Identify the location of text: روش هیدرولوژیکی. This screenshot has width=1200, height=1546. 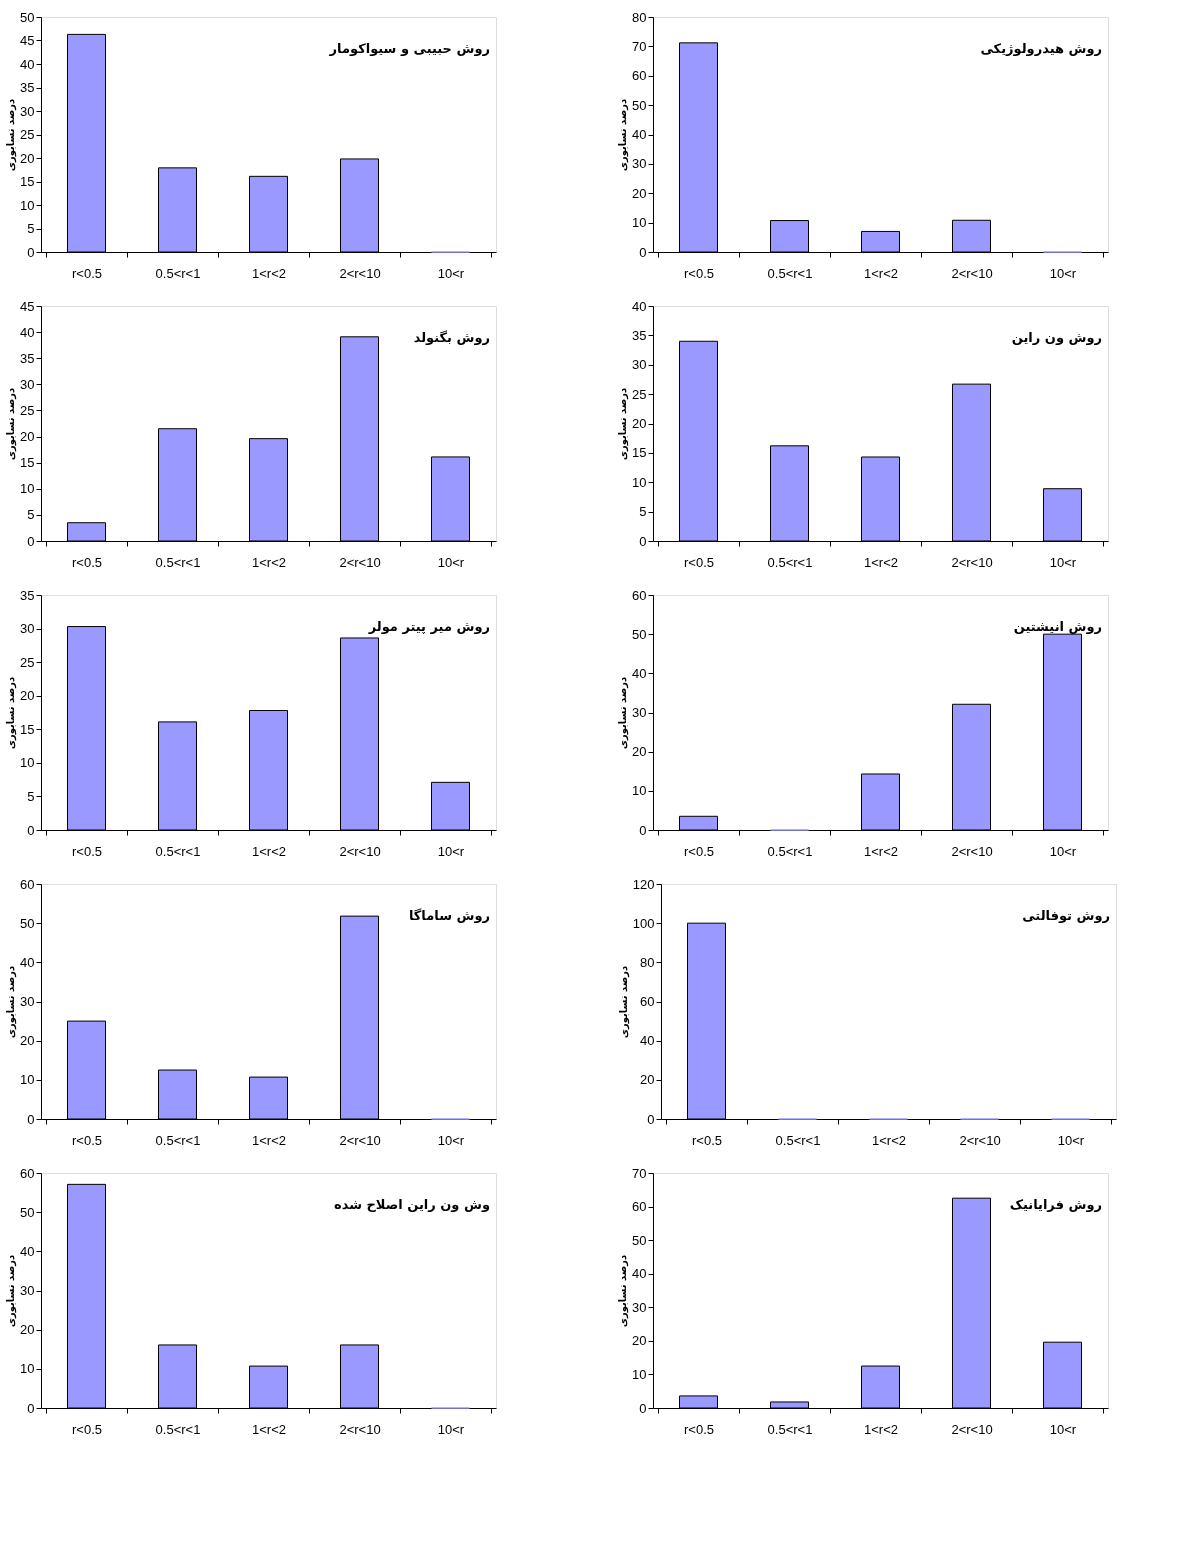
(1041, 48).